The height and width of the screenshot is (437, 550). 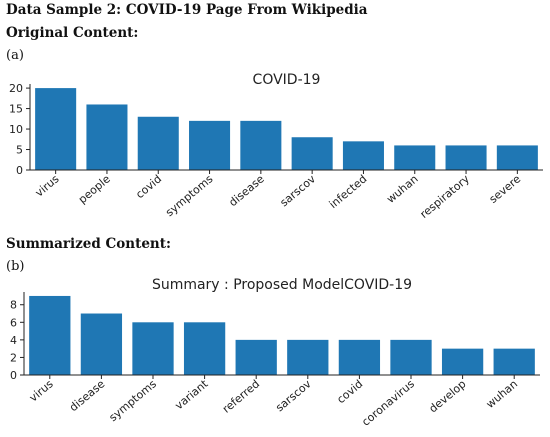 What do you see at coordinates (204, 348) in the screenshot?
I see `bar-variant` at bounding box center [204, 348].